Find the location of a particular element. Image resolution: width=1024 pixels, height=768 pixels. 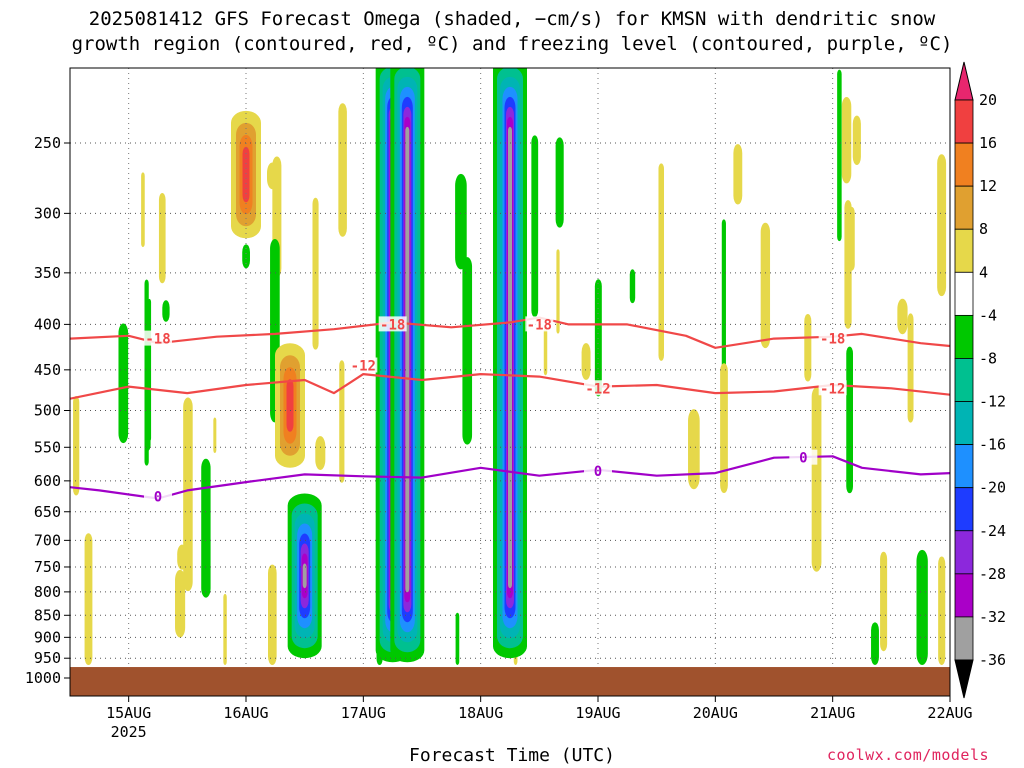

y-tick-label: 250 is located at coordinates (47, 143).